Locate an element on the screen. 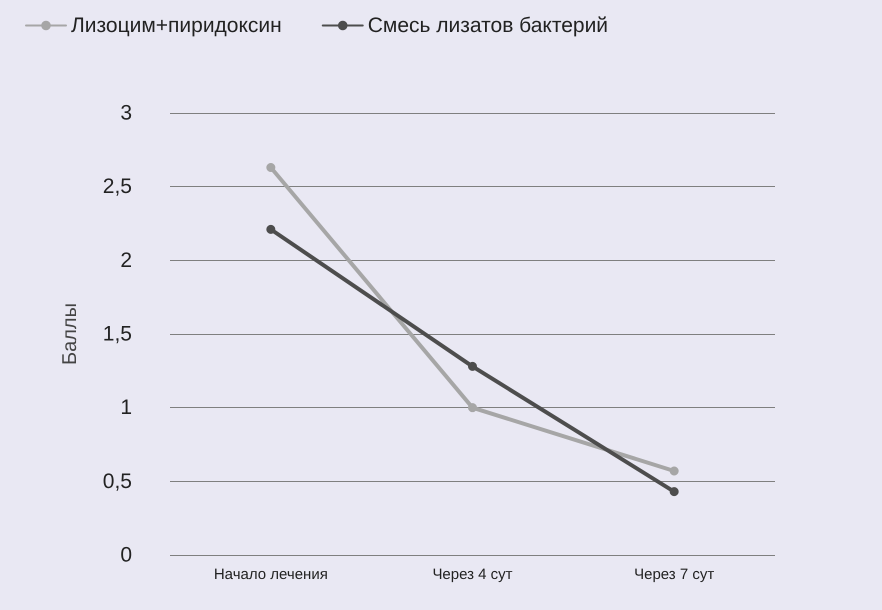  x-tick-label: Через 4 сут is located at coordinates (472, 574).